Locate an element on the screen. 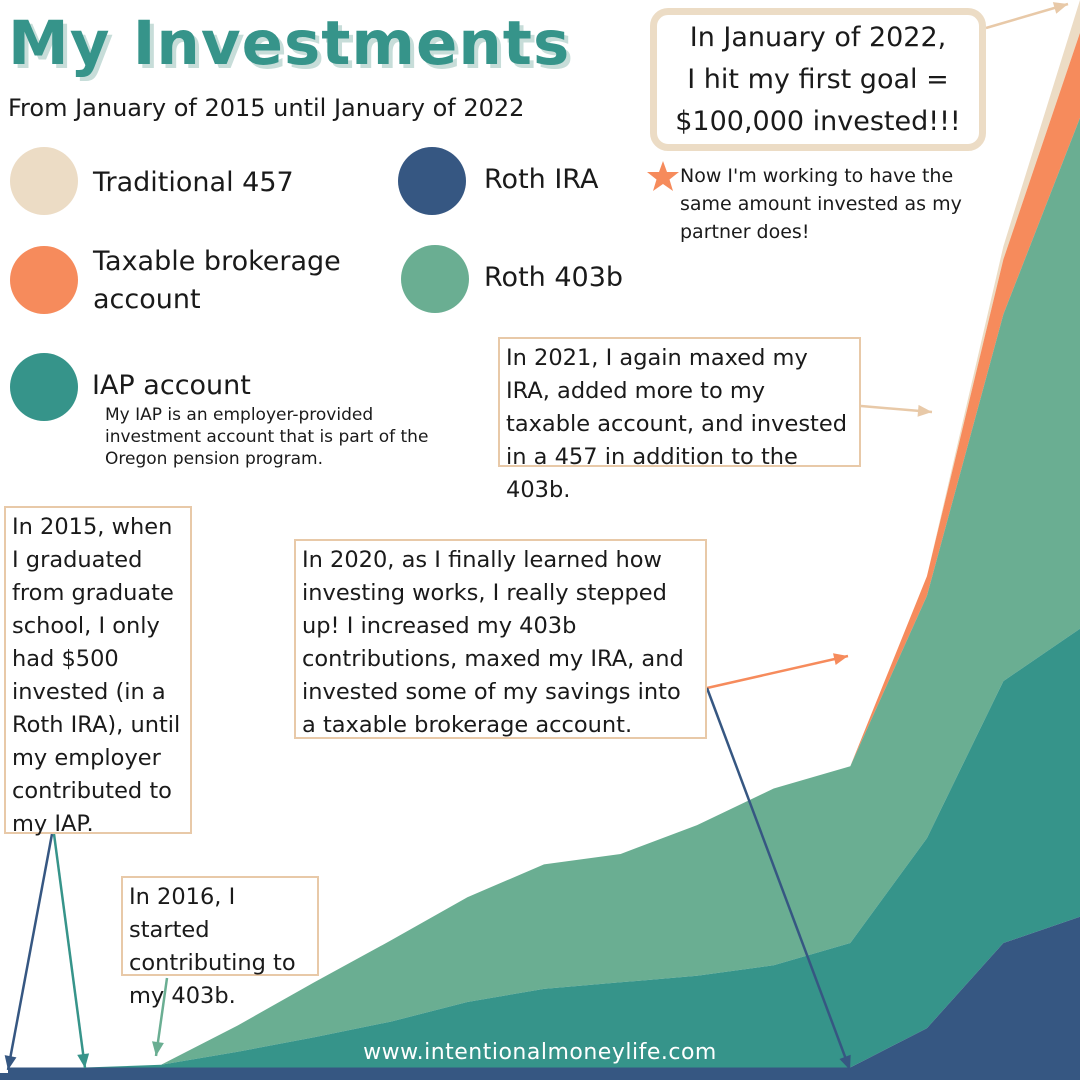 The width and height of the screenshot is (1080, 1080). legend-swatch-roth-ira is located at coordinates (432, 181).